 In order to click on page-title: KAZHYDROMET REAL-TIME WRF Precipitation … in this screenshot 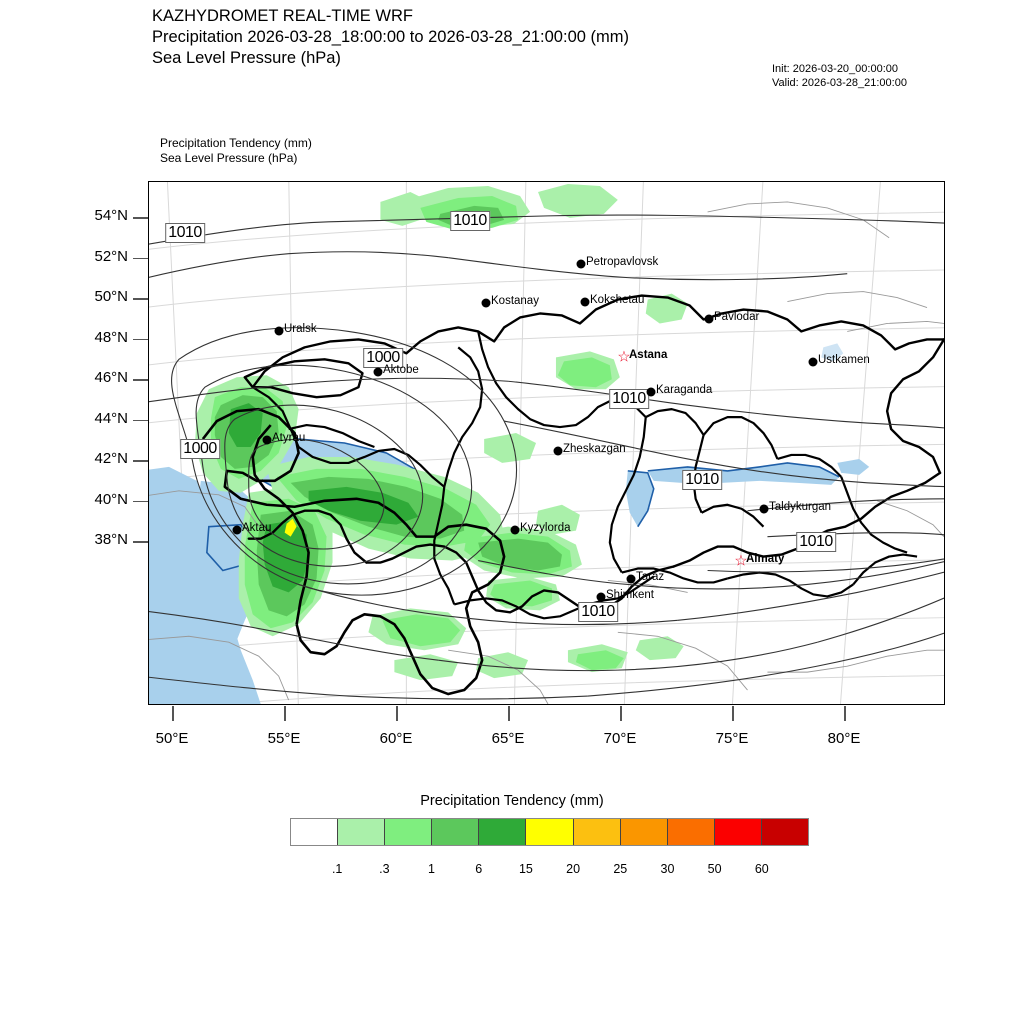, I will do `click(390, 37)`.